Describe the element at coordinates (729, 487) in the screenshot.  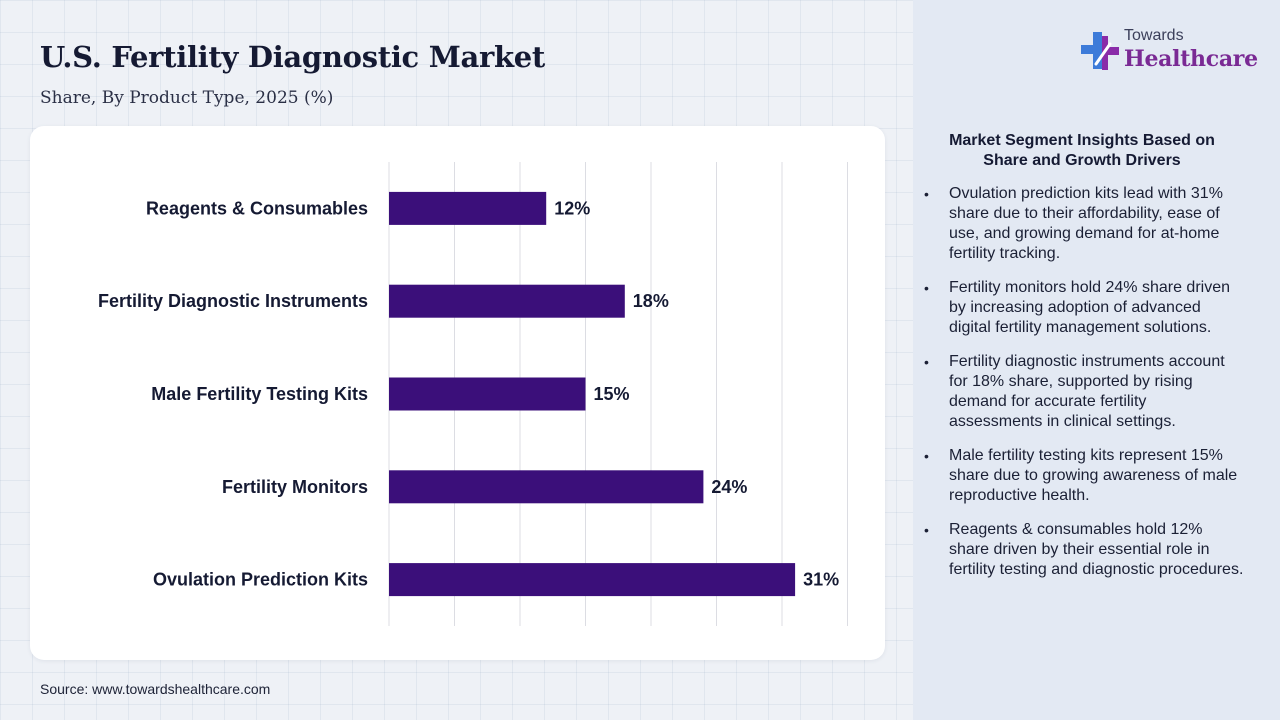
I see `data-label: 24%` at that location.